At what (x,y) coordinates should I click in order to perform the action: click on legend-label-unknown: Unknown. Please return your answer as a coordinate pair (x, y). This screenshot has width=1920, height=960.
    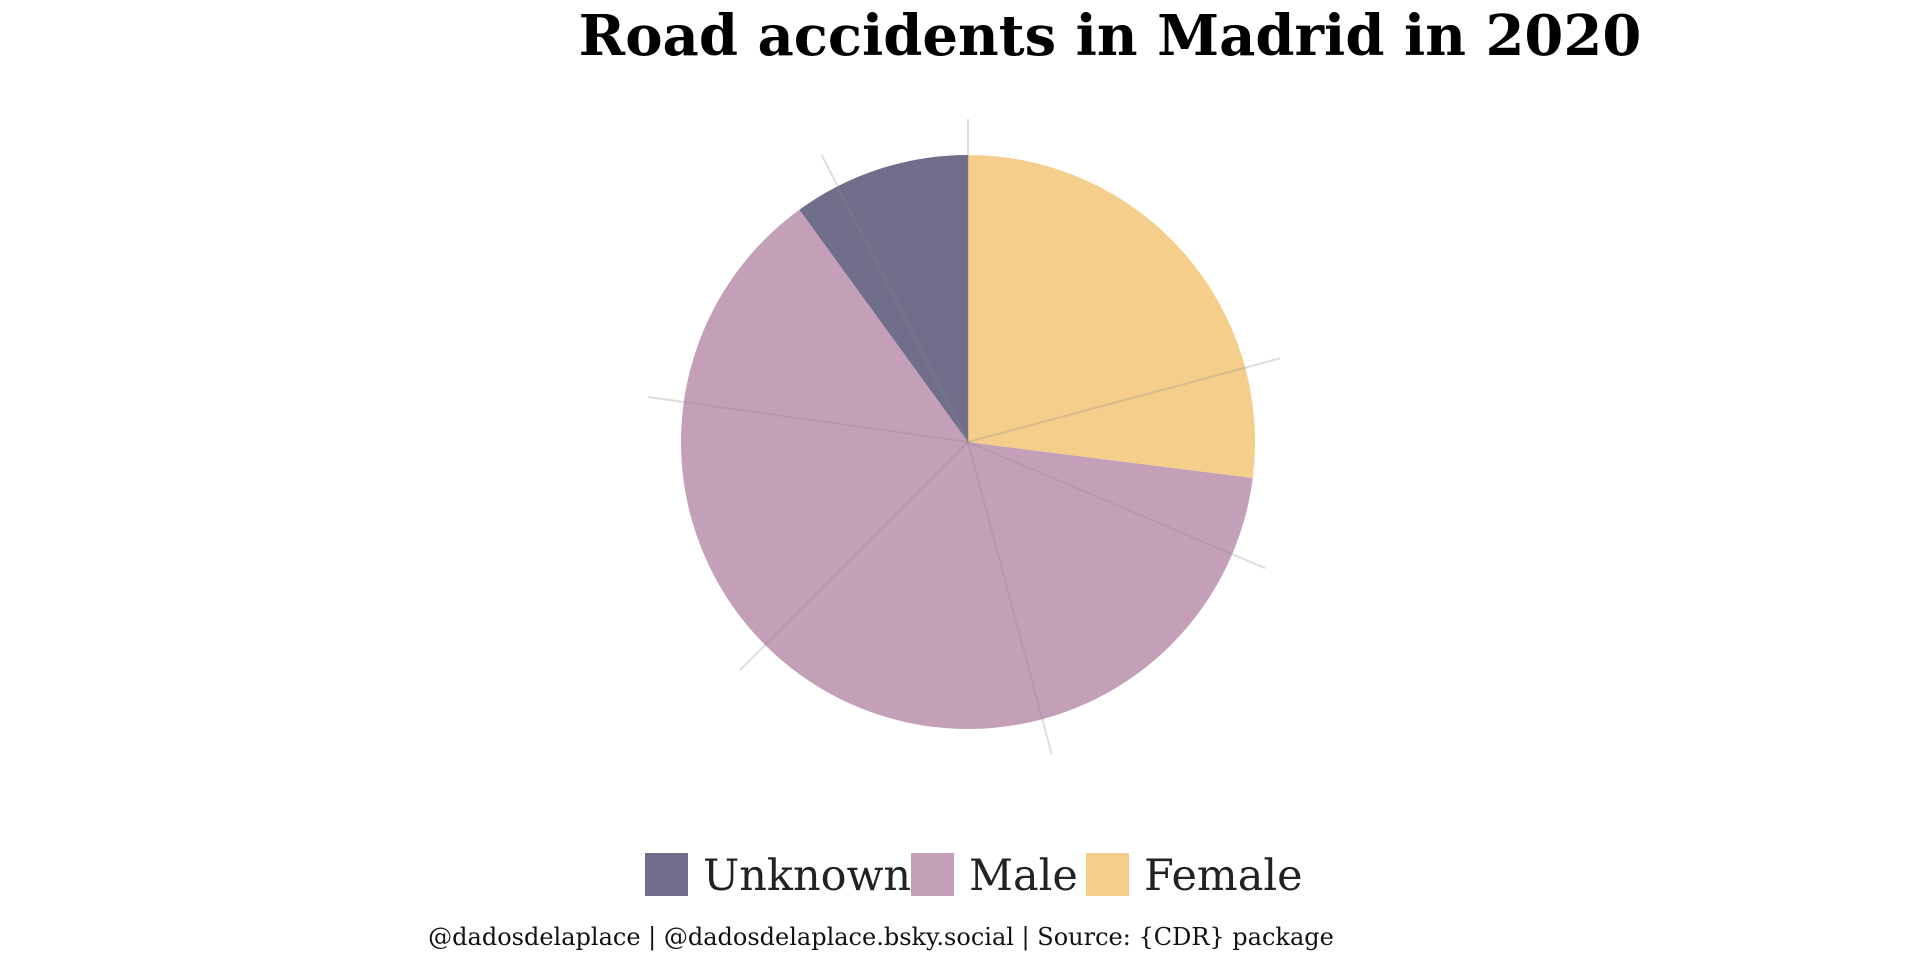
    Looking at the image, I should click on (807, 876).